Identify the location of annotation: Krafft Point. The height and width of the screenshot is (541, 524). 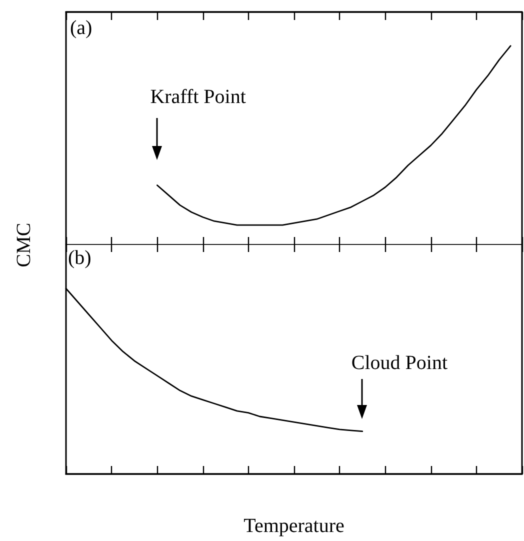
(198, 97).